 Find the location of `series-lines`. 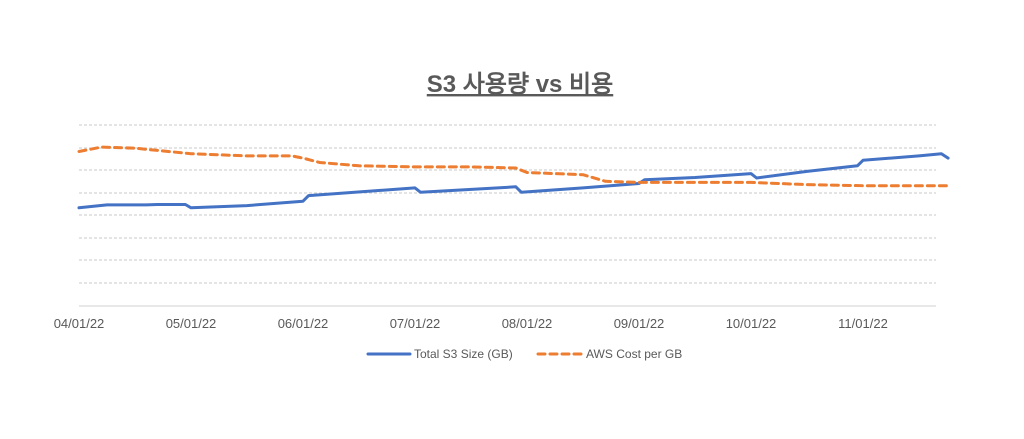

series-lines is located at coordinates (513, 177).